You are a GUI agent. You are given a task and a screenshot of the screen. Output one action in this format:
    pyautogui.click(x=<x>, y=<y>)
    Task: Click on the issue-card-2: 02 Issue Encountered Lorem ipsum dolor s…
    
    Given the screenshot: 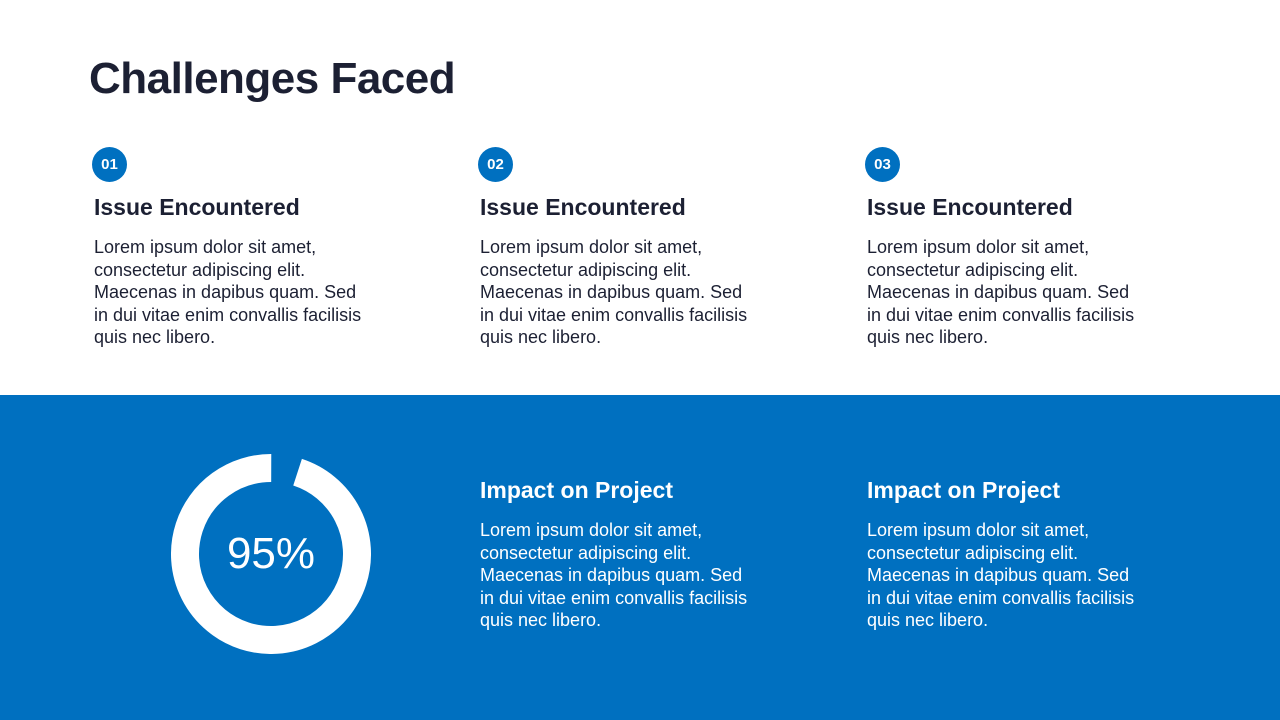 What is the action you would take?
    pyautogui.click(x=629, y=248)
    